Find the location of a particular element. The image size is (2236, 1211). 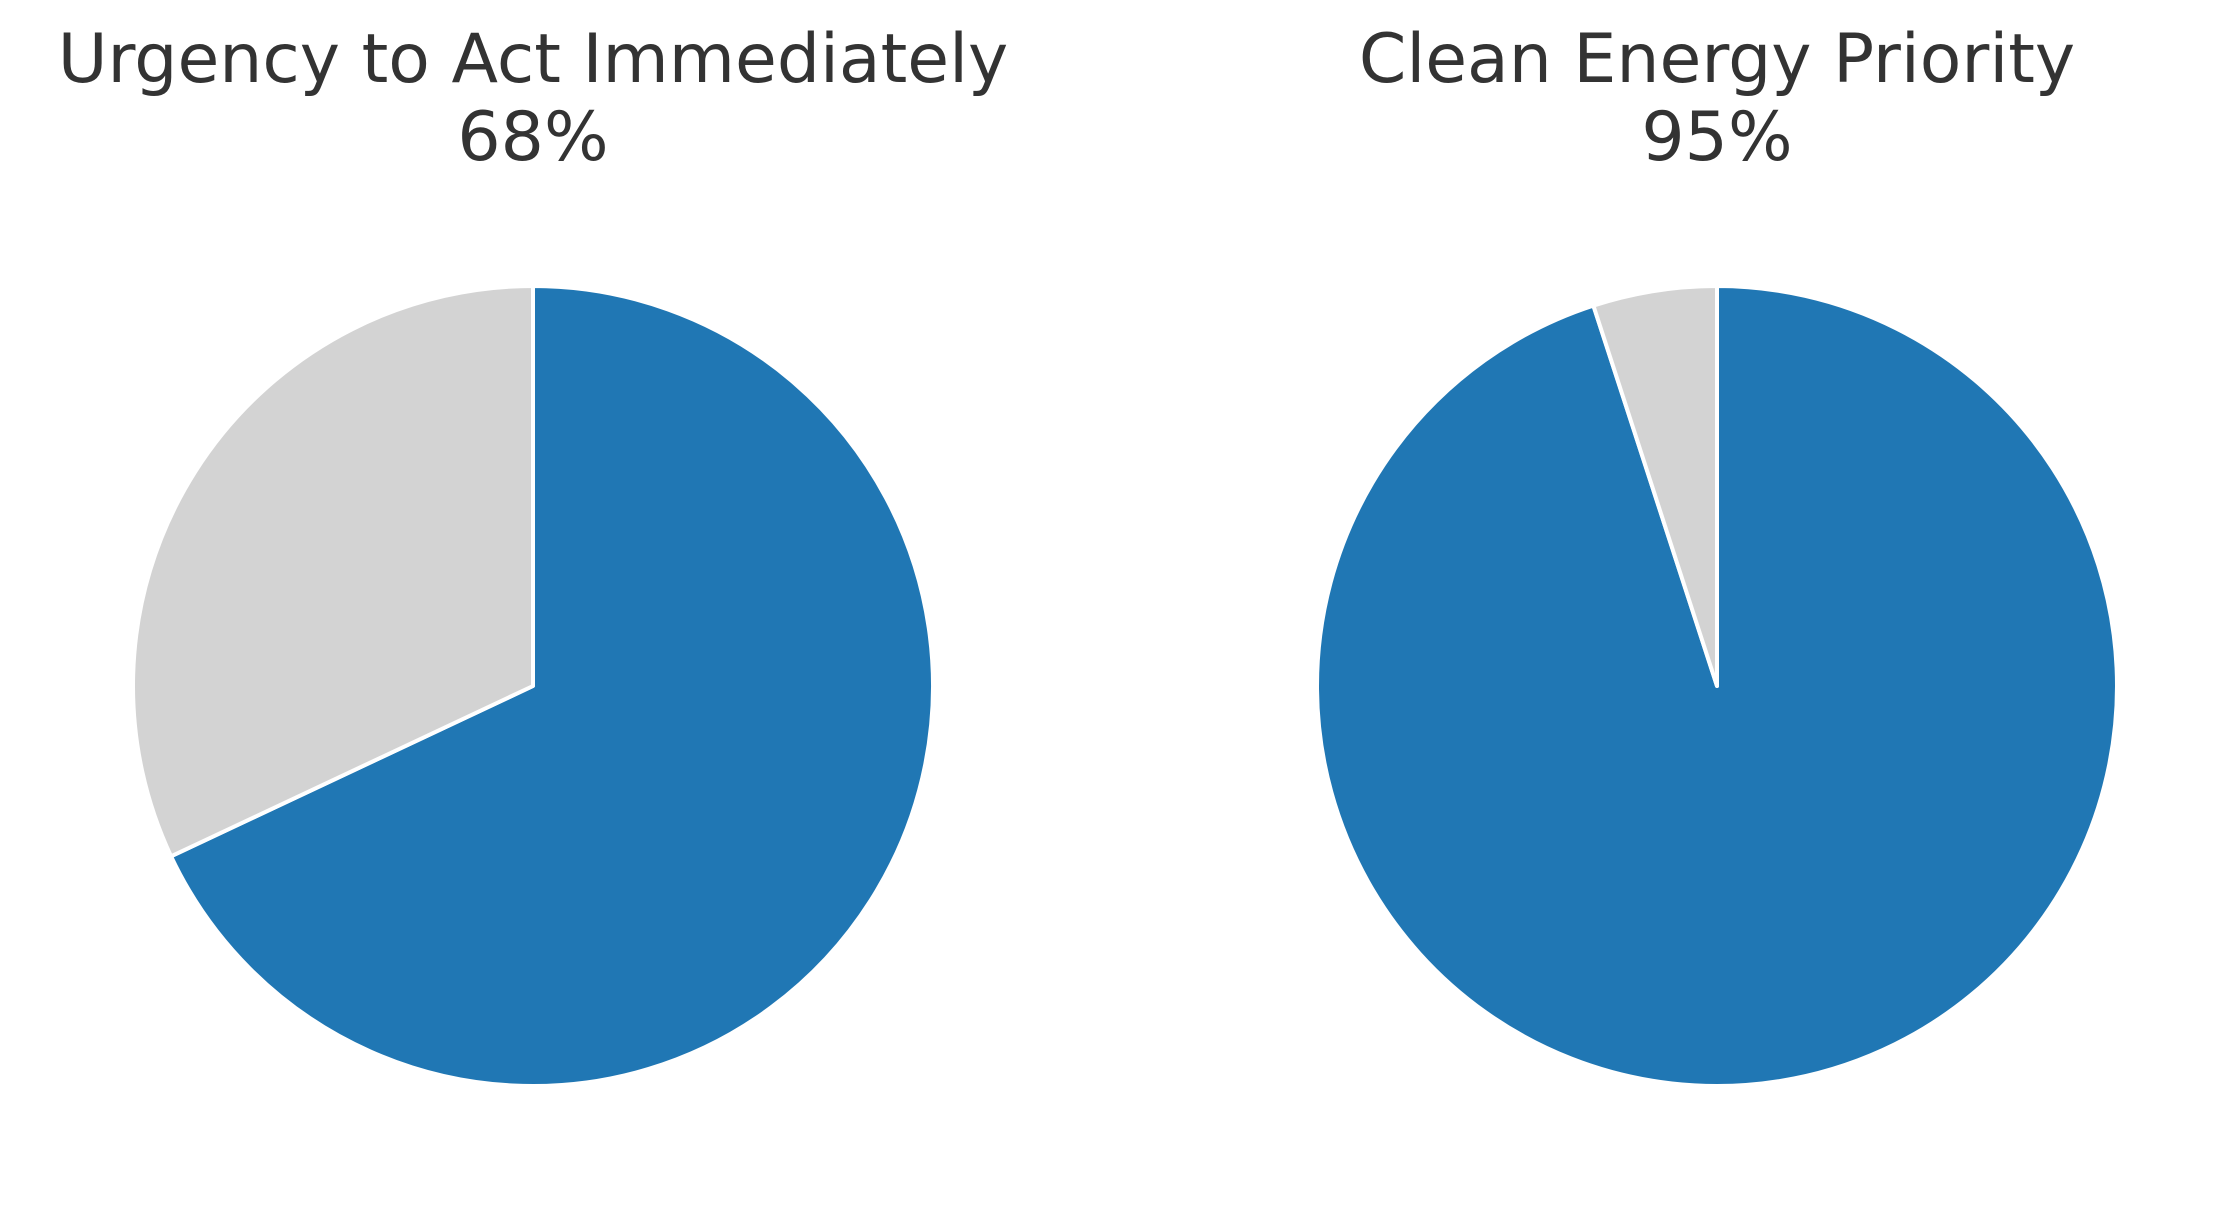

chart-title: Clean Energy Priority is located at coordinates (1717, 59).